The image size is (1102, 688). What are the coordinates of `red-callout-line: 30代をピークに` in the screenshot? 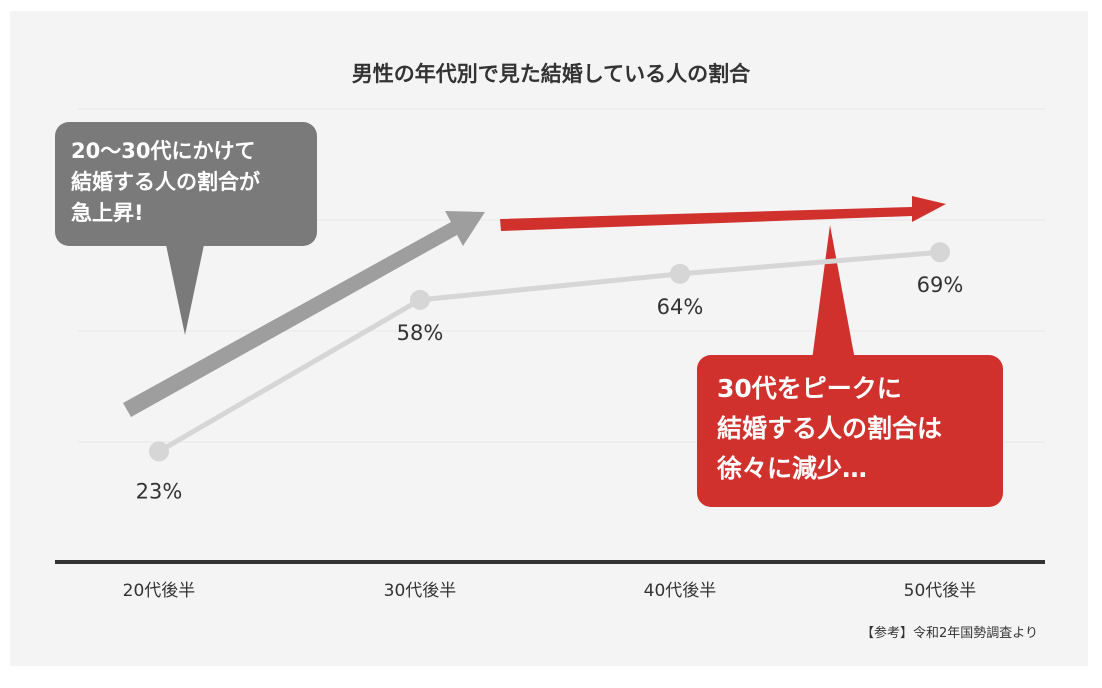 It's located at (809, 388).